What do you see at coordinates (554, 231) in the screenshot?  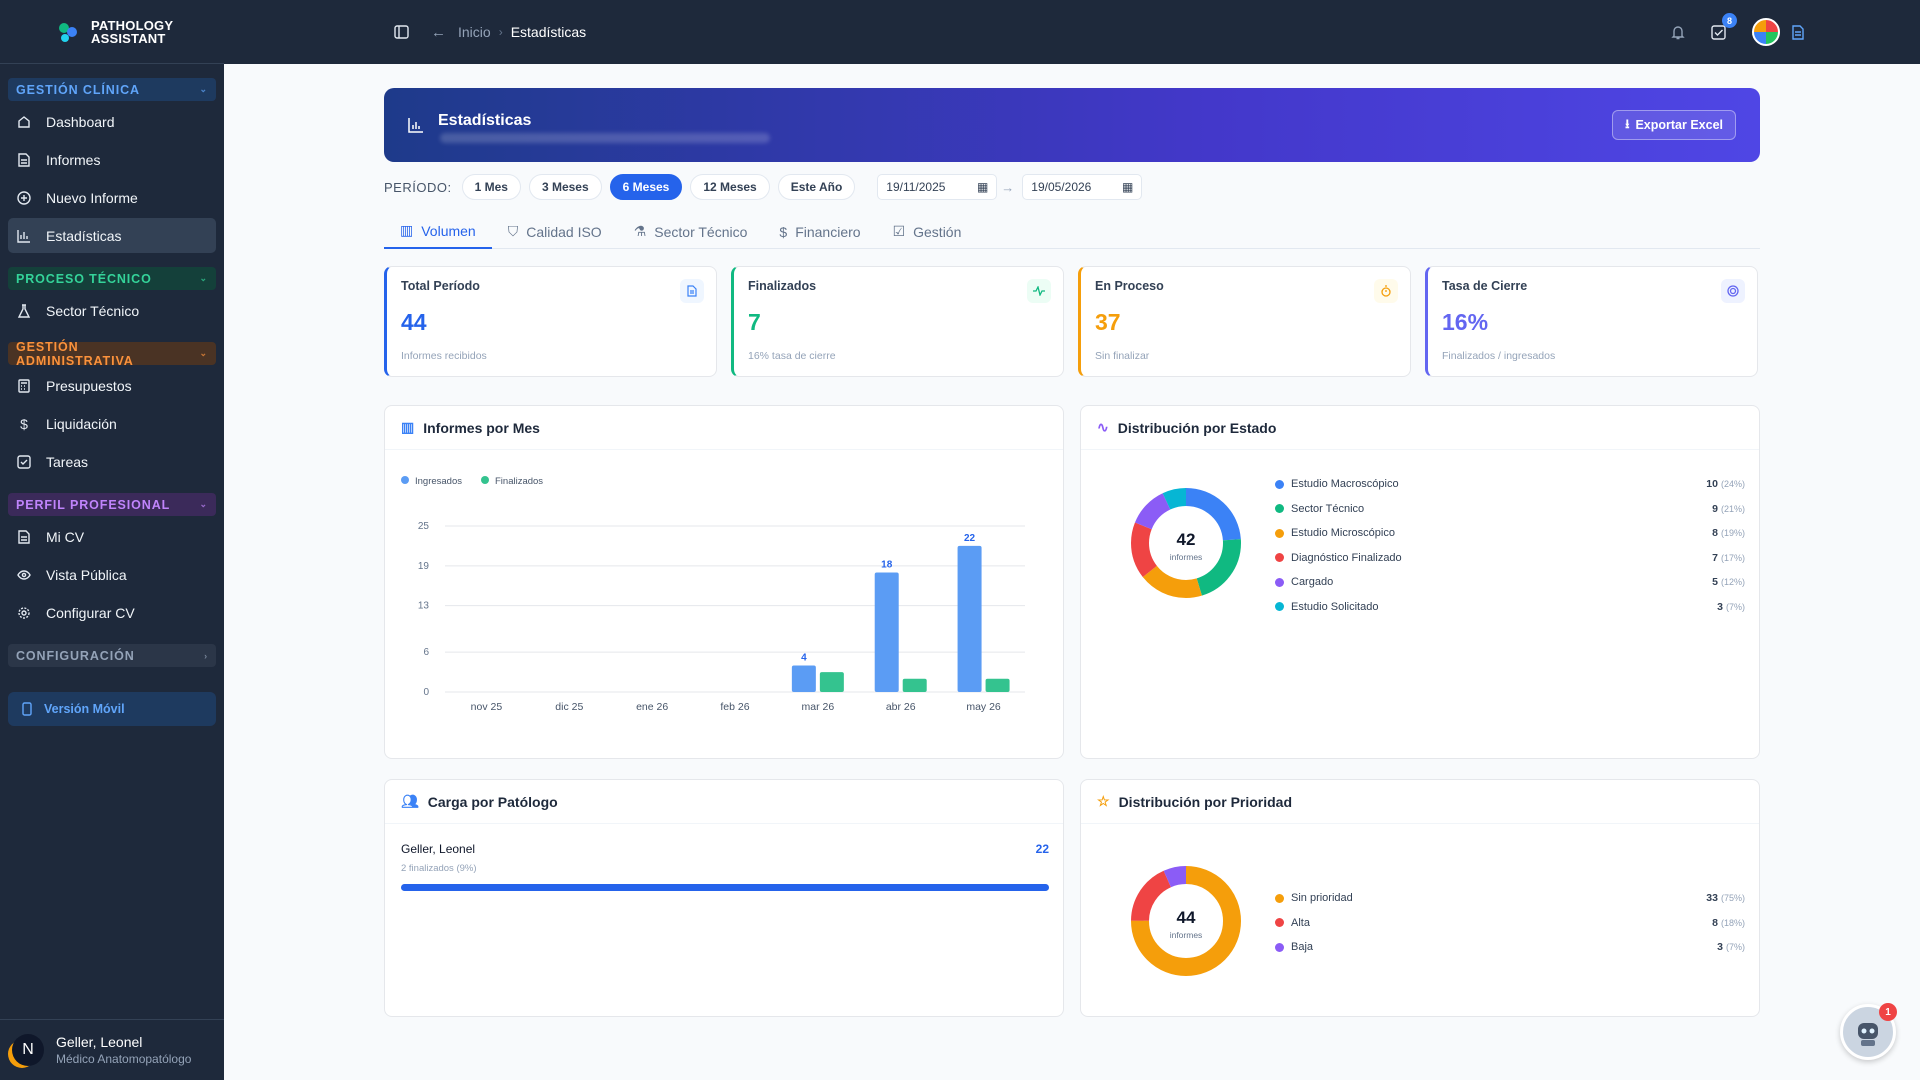 I see `tab-calidad-iso: ⛉ Calidad ISO` at bounding box center [554, 231].